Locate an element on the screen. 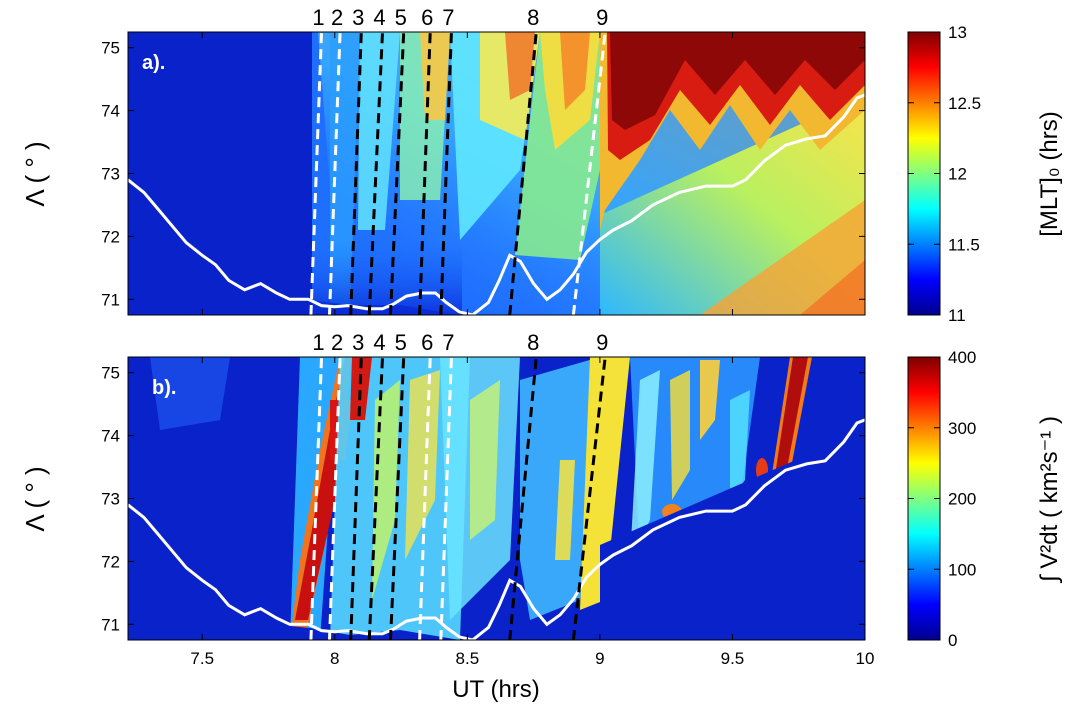  panel-b-label: b). is located at coordinates (164, 388).